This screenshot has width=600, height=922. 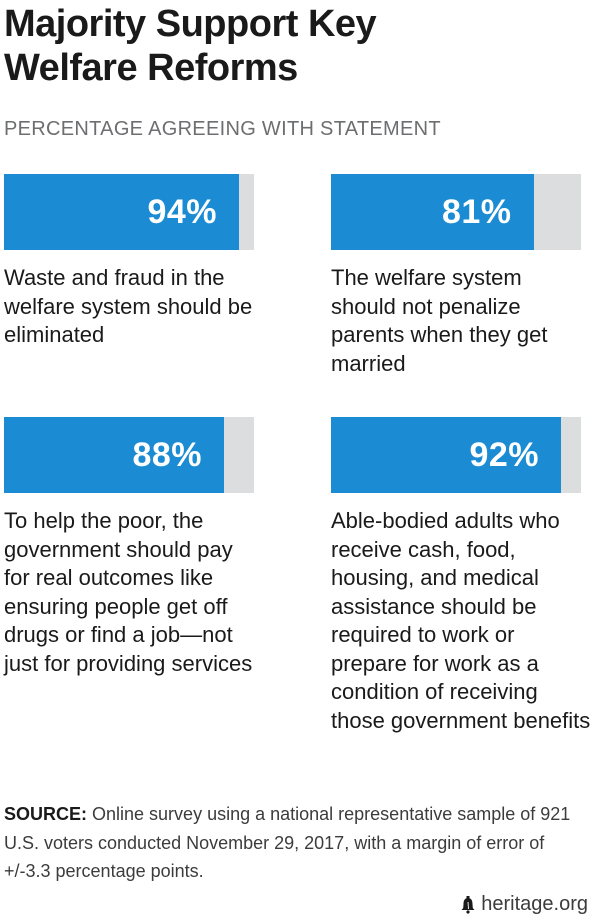 What do you see at coordinates (468, 904) in the screenshot?
I see `liberty-bell-icon` at bounding box center [468, 904].